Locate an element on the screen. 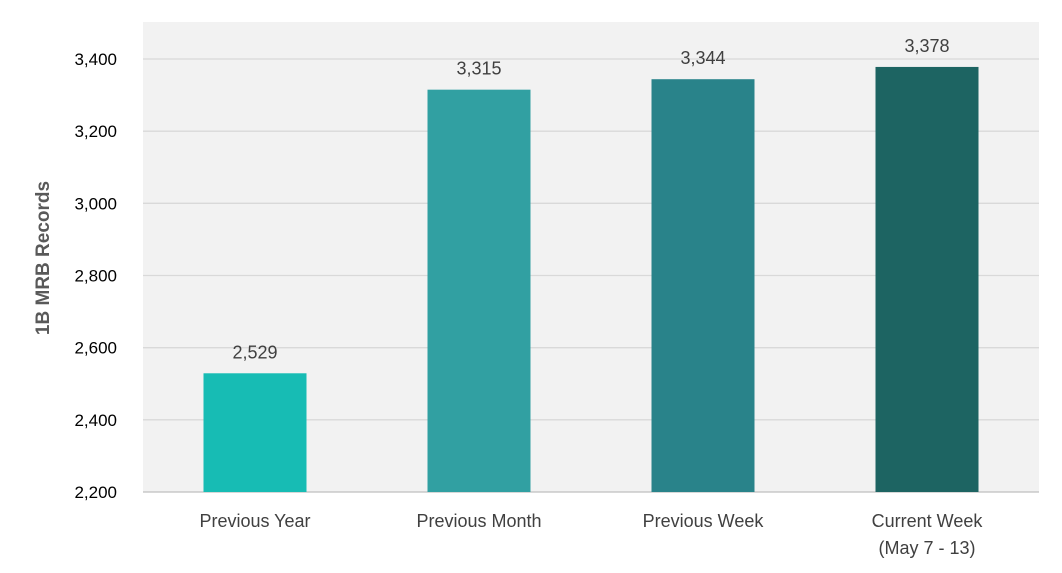 The width and height of the screenshot is (1062, 573). y-tick-label: 2,600 is located at coordinates (95, 348).